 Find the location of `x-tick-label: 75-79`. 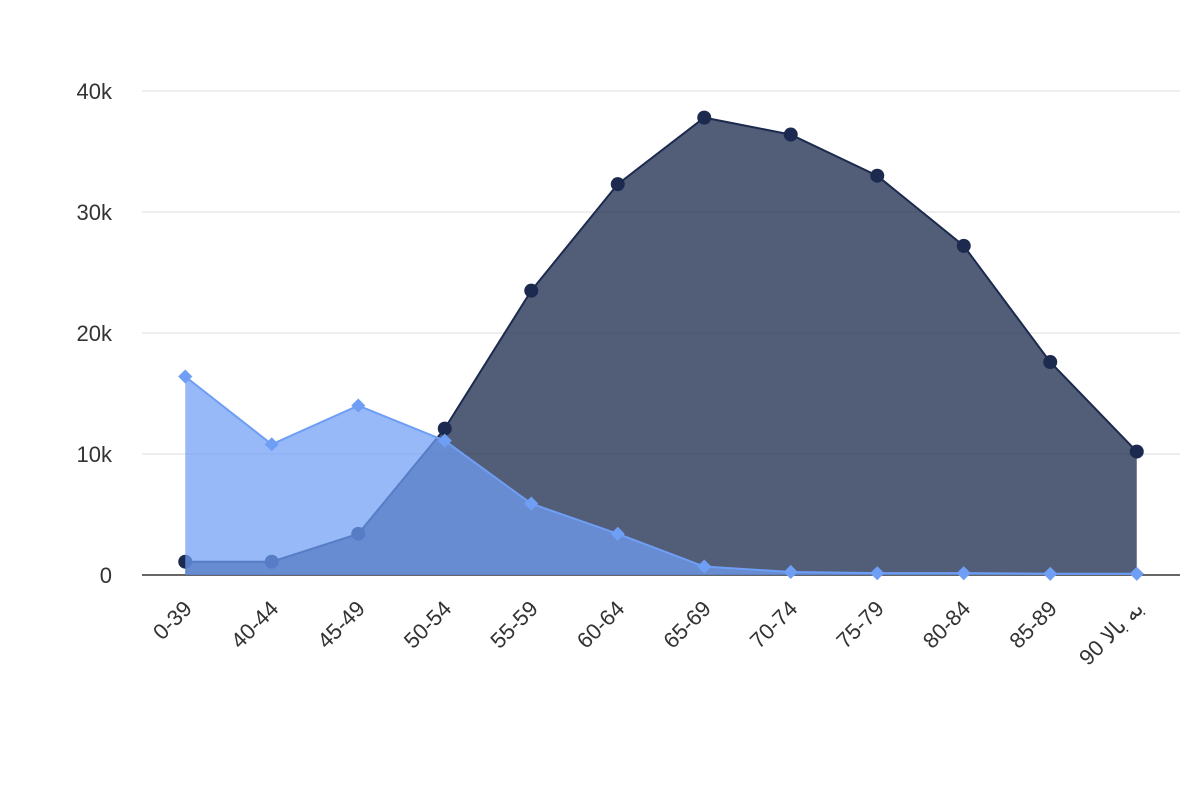

x-tick-label: 75-79 is located at coordinates (859, 624).